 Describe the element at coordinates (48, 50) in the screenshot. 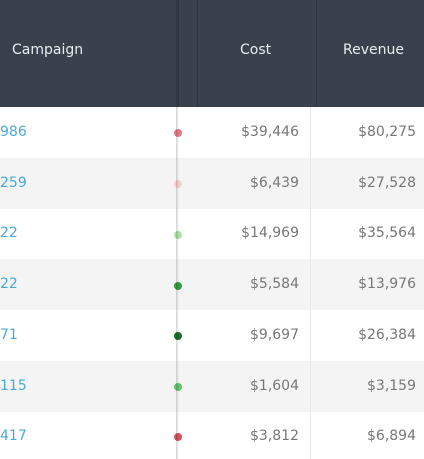

I see `header-campaign: Campaign` at that location.